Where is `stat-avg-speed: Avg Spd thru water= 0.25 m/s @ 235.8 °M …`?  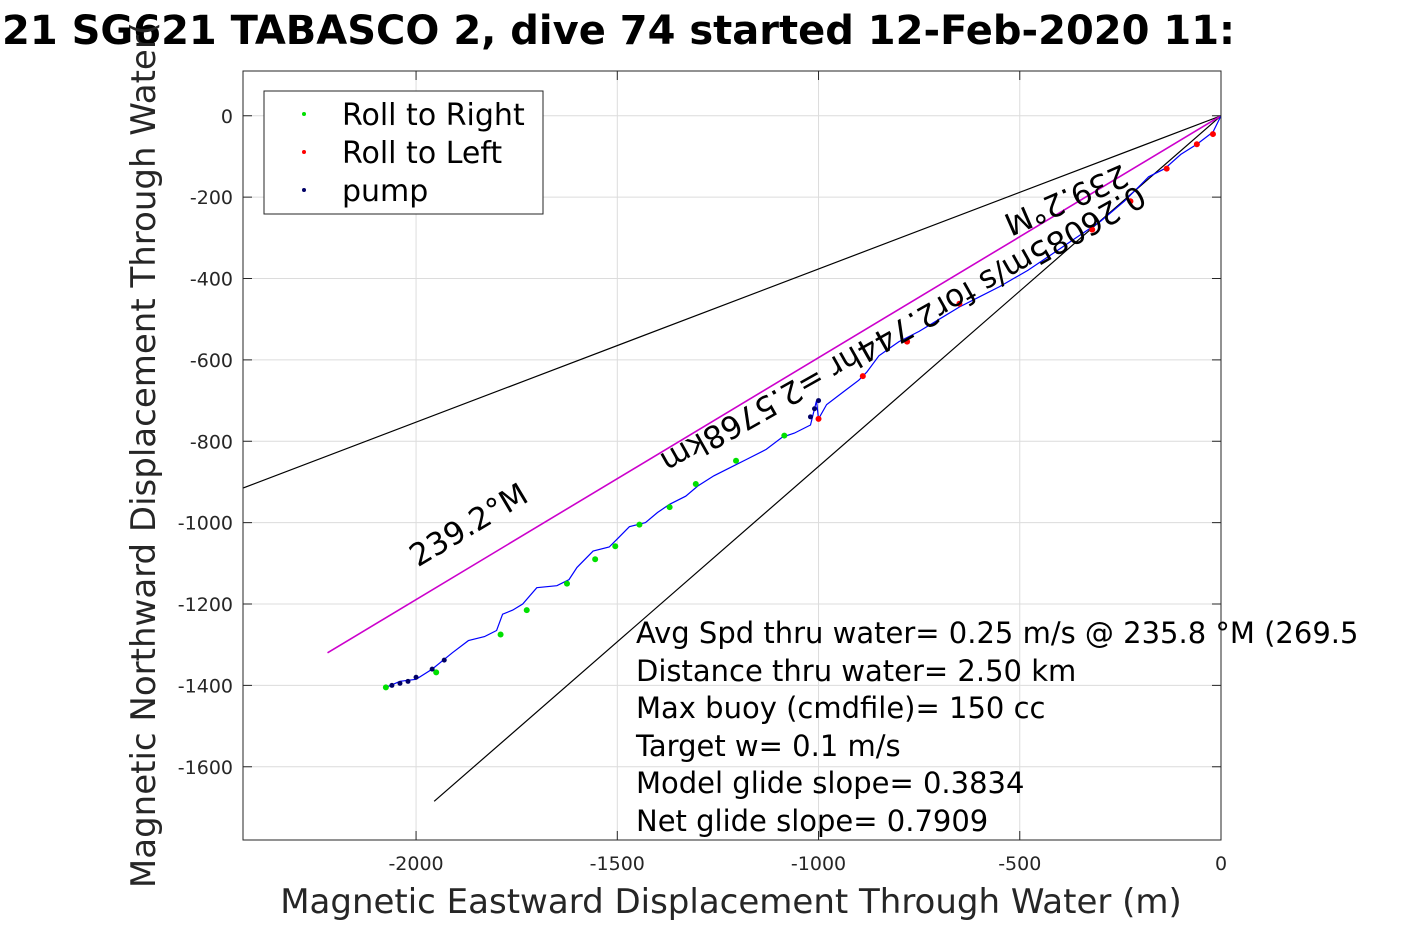
stat-avg-speed: Avg Spd thru water= 0.25 m/s @ 235.8 °M … is located at coordinates (997, 633).